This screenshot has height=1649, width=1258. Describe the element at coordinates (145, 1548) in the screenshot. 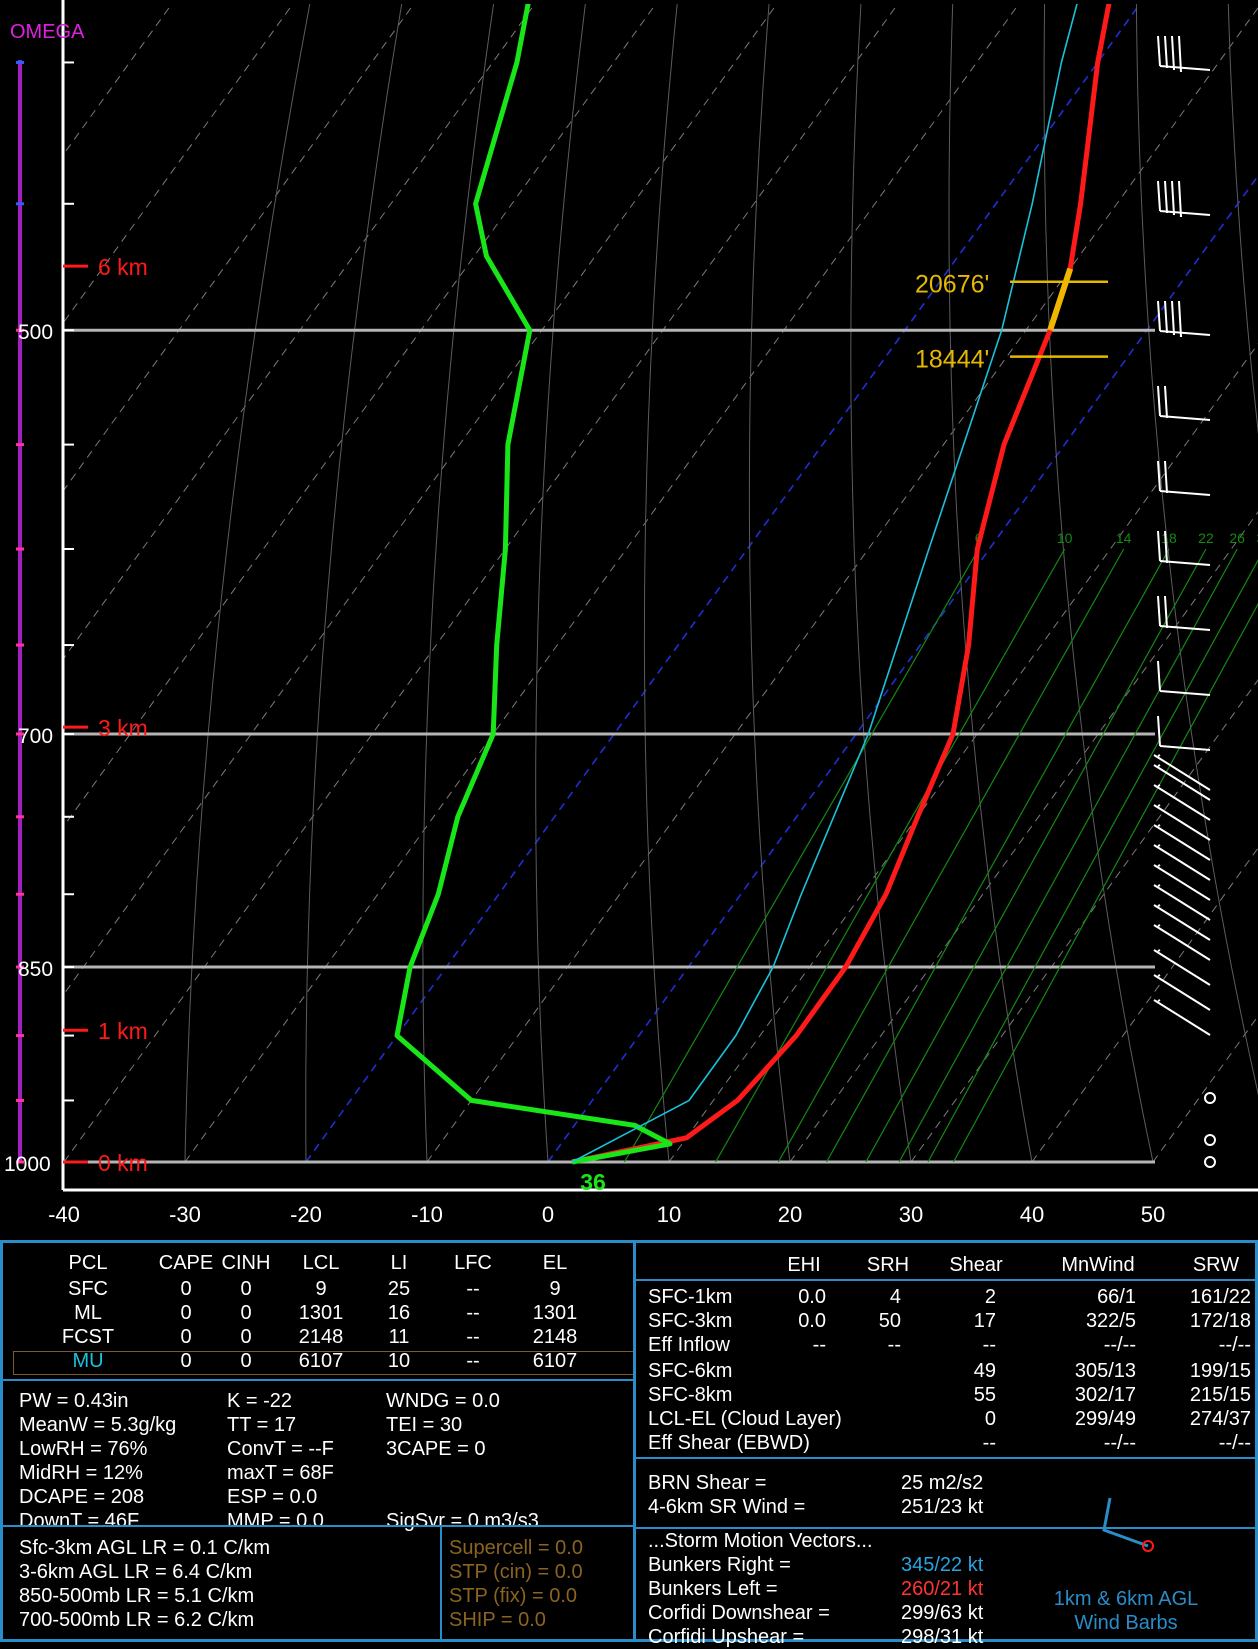

I see `lapse-rate: Sfc-3km AGL LR = 0.1 C/km` at that location.